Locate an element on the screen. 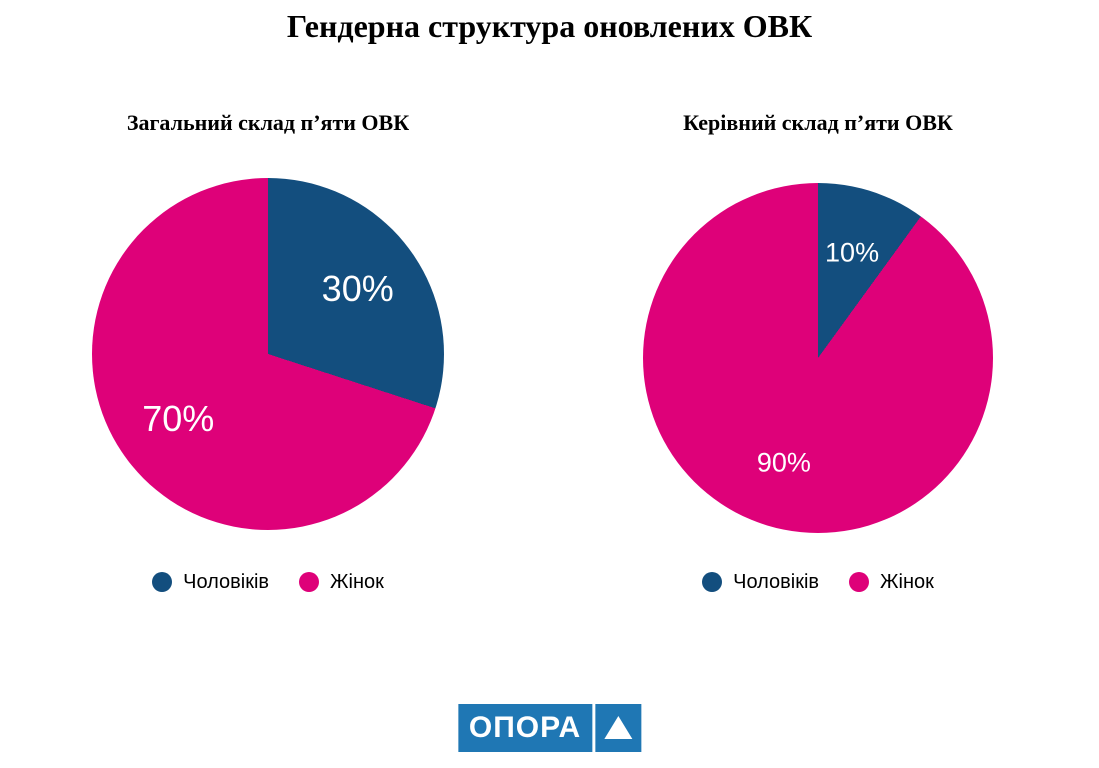 The height and width of the screenshot is (768, 1099). chart-title-general: Загальний склад п’яти ОВК is located at coordinates (268, 122).